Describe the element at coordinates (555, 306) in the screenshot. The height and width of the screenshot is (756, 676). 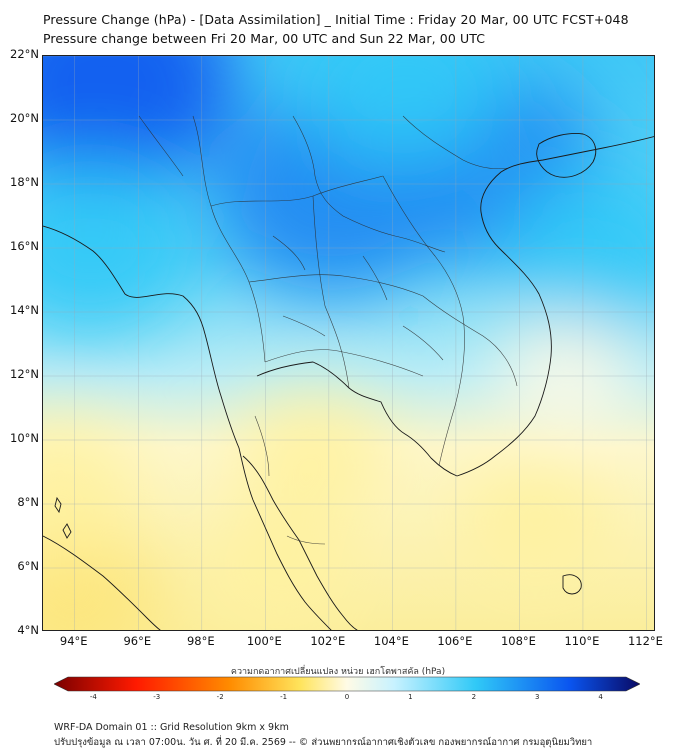
I see `coastline-vietnam` at that location.